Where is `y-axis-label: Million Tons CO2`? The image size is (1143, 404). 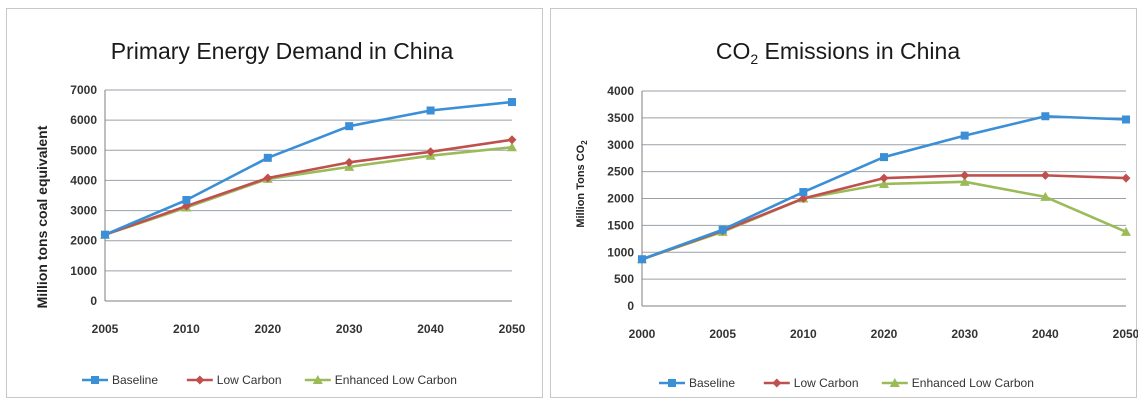
y-axis-label: Million Tons CO2 is located at coordinates (582, 184).